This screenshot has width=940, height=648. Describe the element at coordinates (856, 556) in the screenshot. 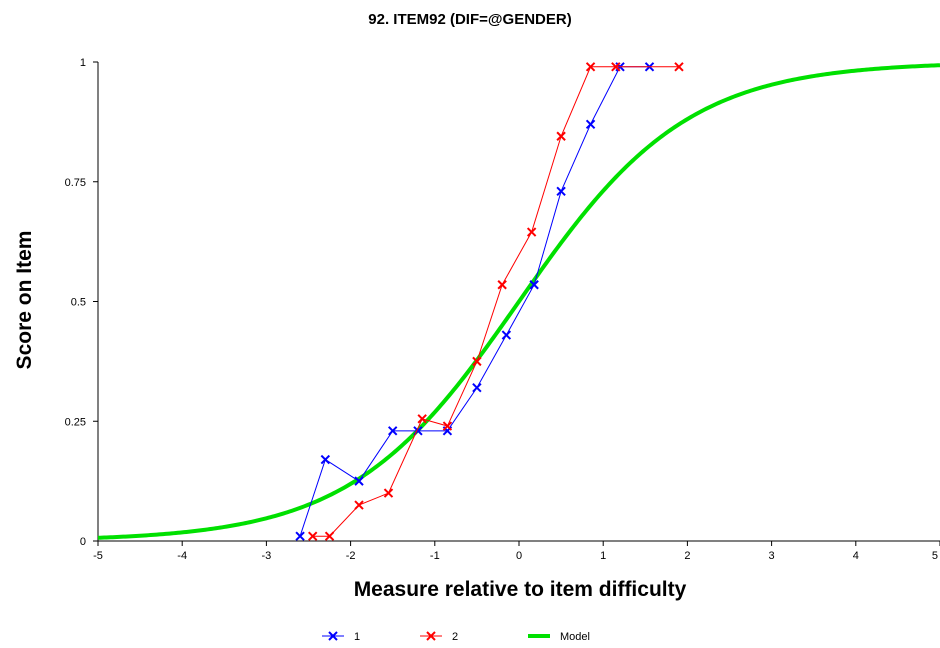

I see `x-tick-label: 4` at that location.